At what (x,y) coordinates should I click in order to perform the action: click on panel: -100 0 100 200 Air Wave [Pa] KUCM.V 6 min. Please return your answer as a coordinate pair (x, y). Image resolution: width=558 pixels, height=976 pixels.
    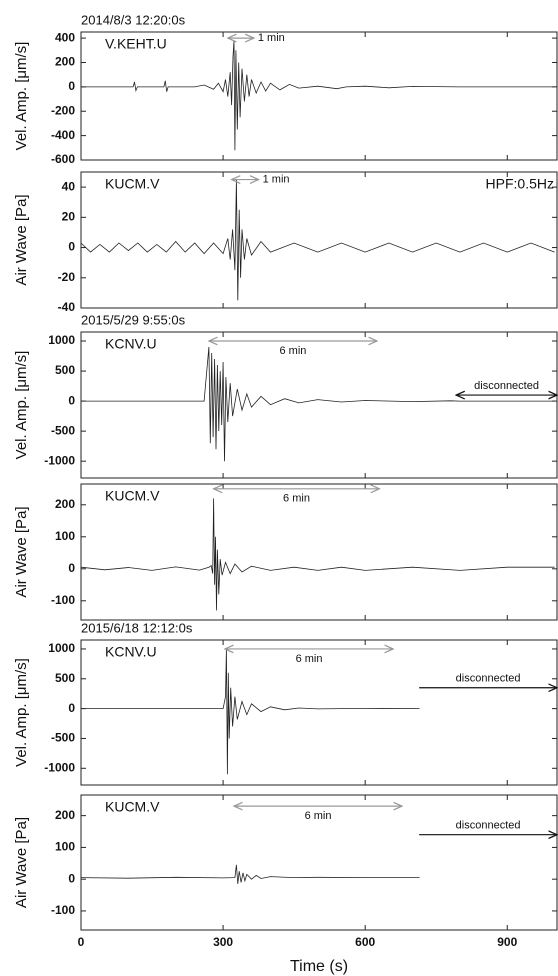
    Looking at the image, I should click on (285, 552).